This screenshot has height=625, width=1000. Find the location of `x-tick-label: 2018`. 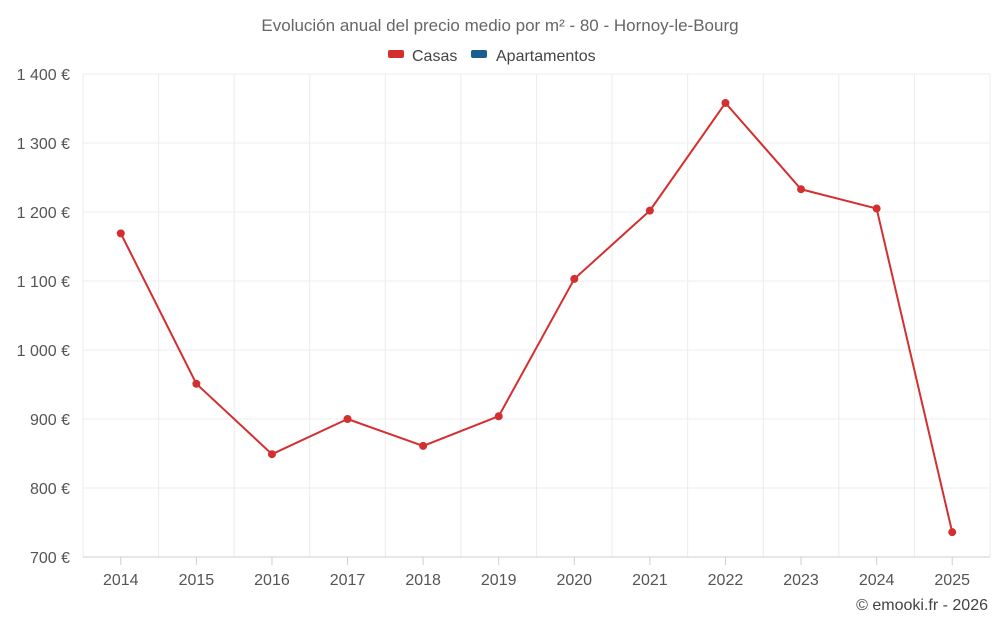

x-tick-label: 2018 is located at coordinates (423, 580).